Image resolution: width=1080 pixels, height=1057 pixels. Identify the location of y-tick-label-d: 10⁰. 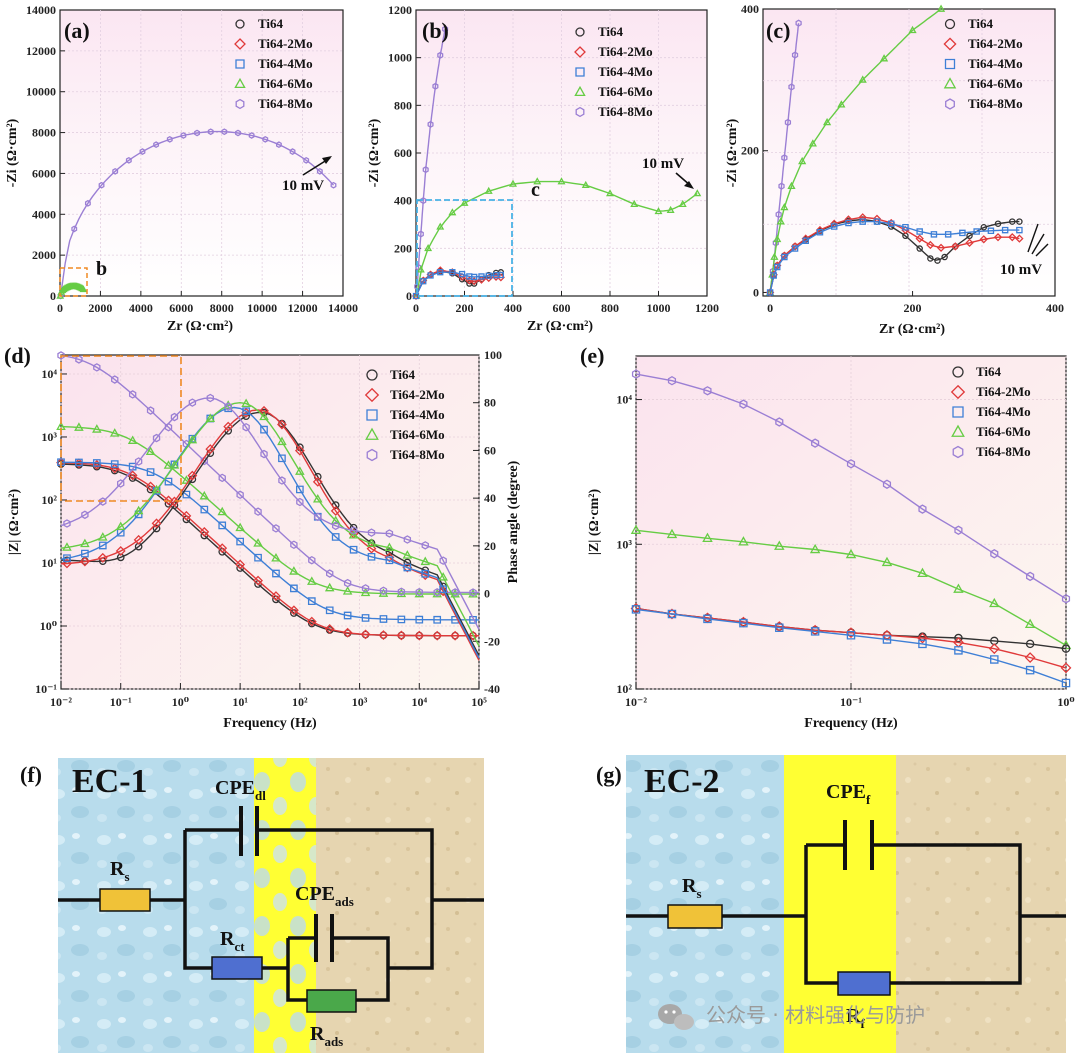
(48, 626).